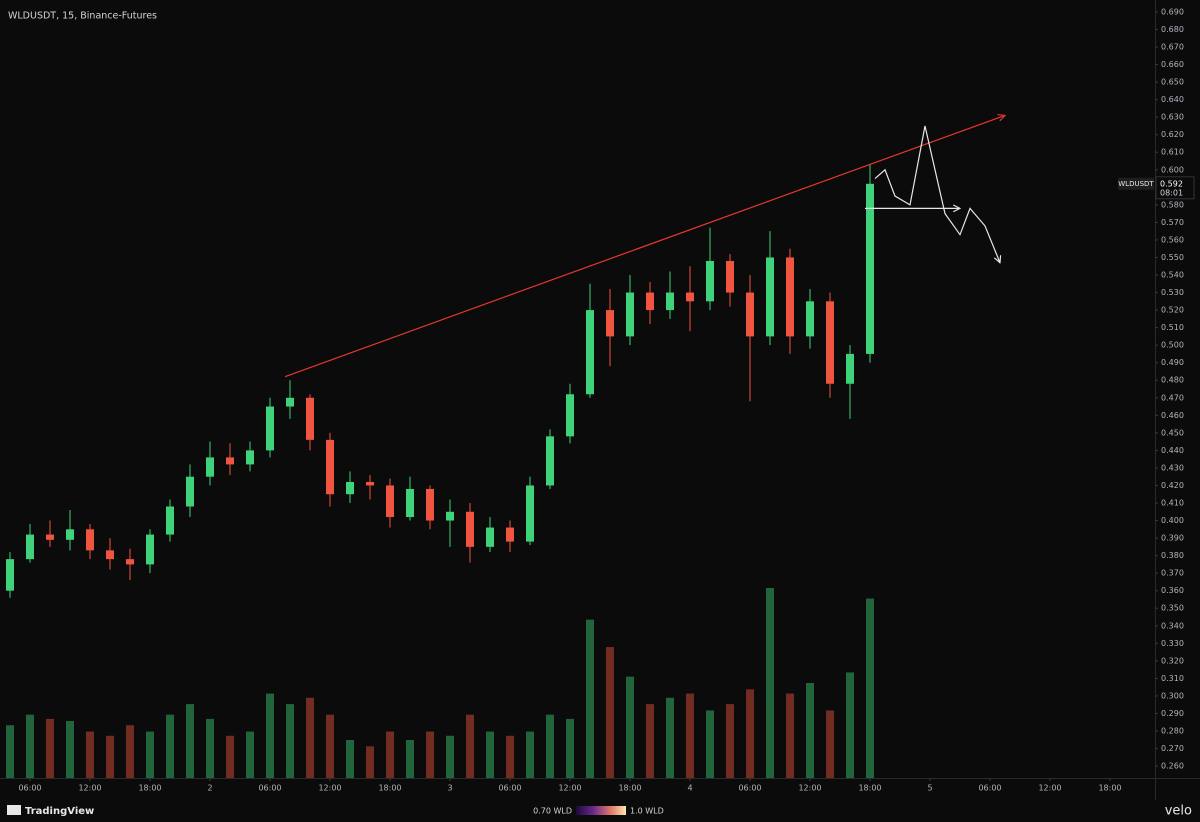 The width and height of the screenshot is (1200, 822). I want to click on y-tick-label: 0.290, so click(1172, 713).